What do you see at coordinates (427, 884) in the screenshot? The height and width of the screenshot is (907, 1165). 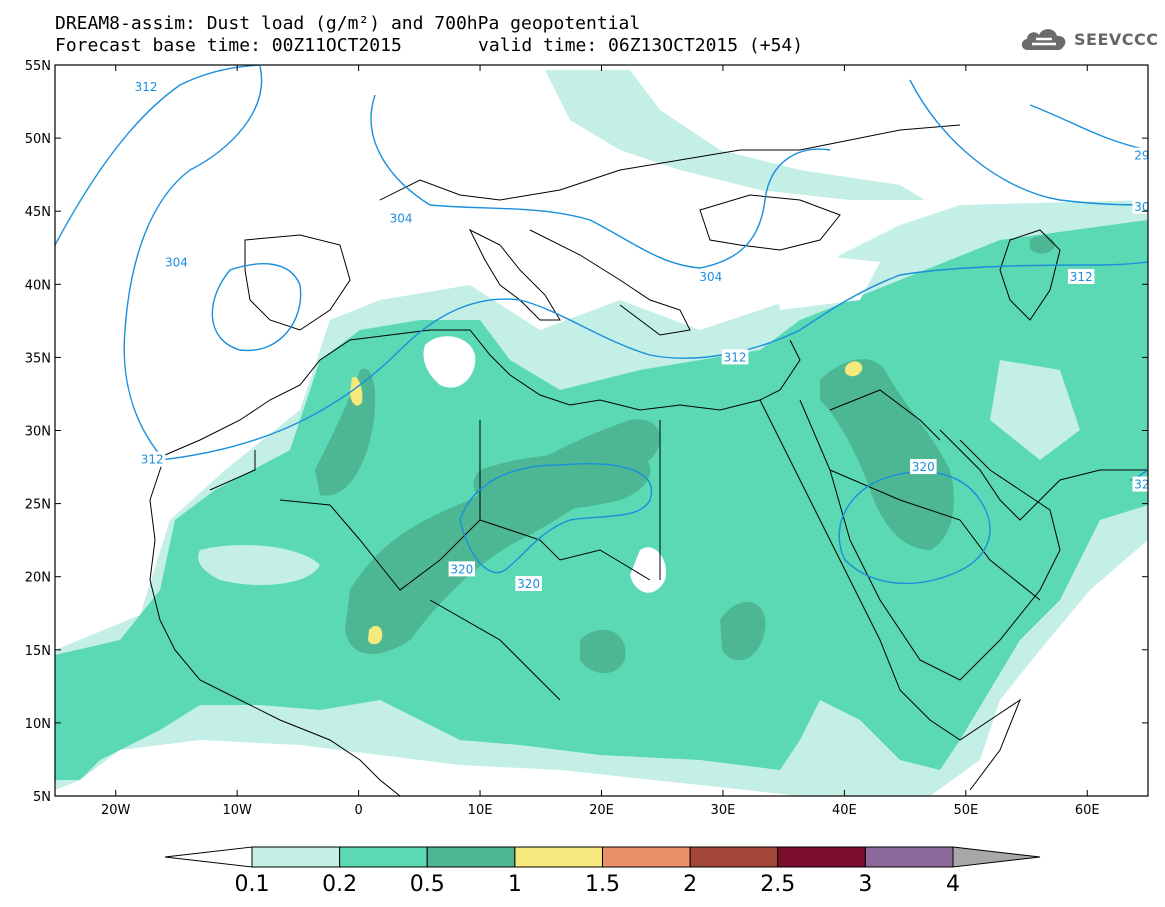 I see `colorbar-label: 0.5` at bounding box center [427, 884].